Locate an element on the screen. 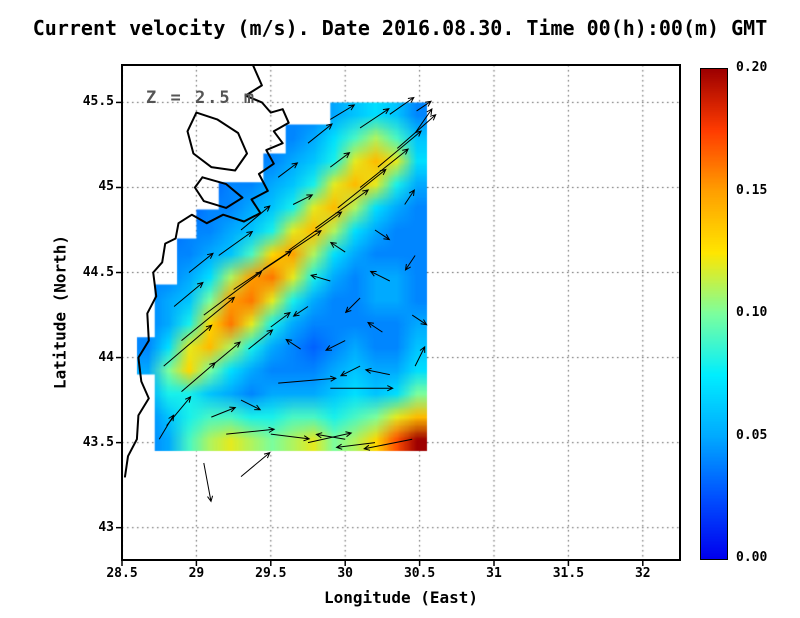 Image resolution: width=800 pixels, height=618 pixels. y-tick-43.5: 43.5 is located at coordinates (98, 442).